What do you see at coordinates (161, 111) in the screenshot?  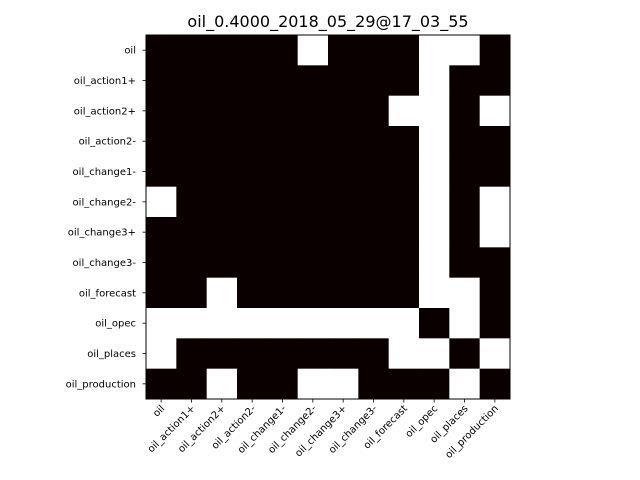 I see `heatmap-cell-r2-c0` at bounding box center [161, 111].